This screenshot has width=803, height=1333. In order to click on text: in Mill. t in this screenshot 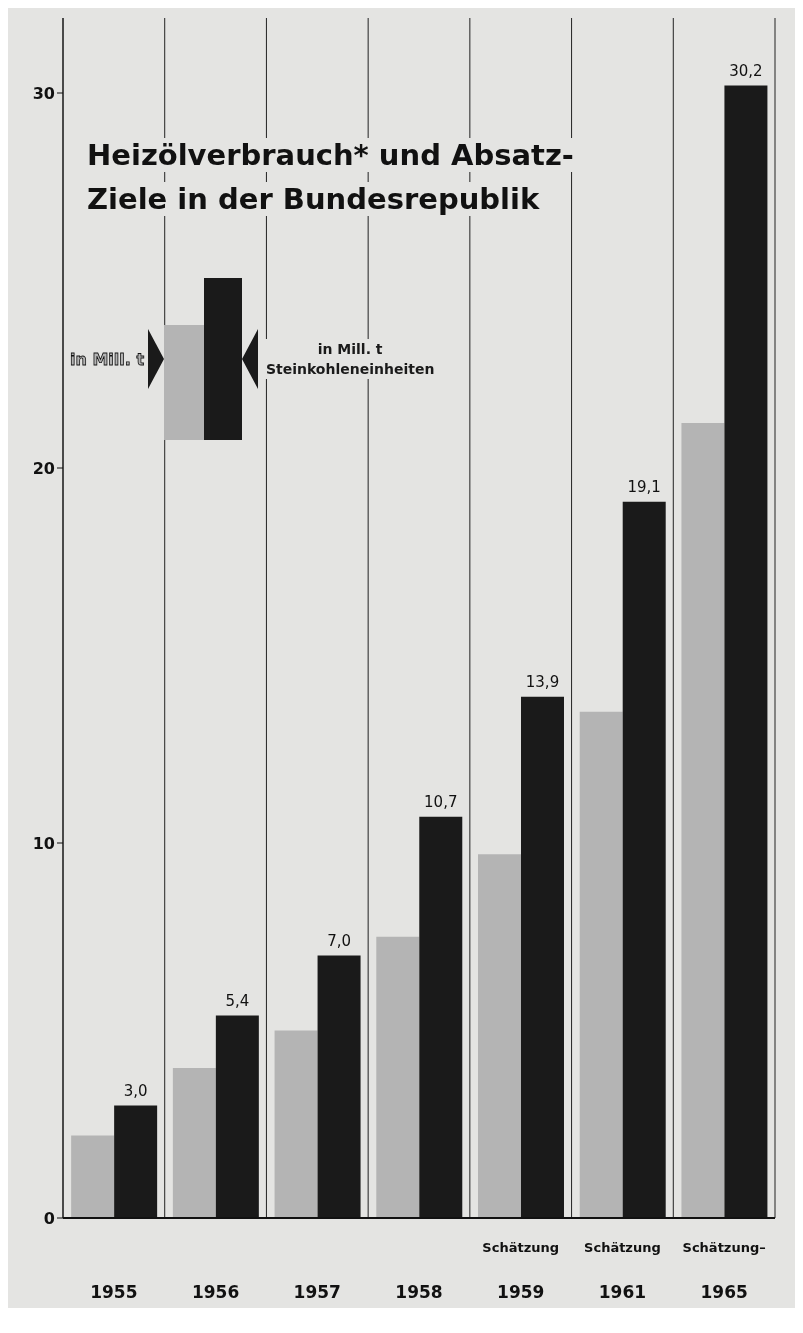, I will do `click(107, 359)`.